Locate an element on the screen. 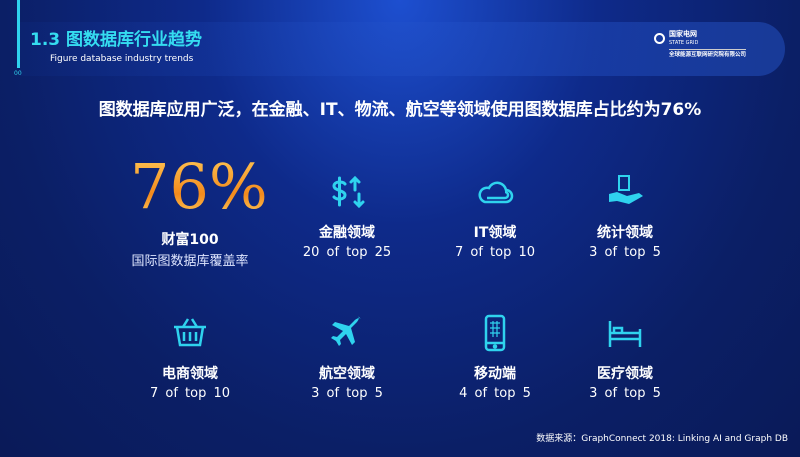 The width and height of the screenshot is (800, 457). hospital-bed-icon is located at coordinates (625, 334).